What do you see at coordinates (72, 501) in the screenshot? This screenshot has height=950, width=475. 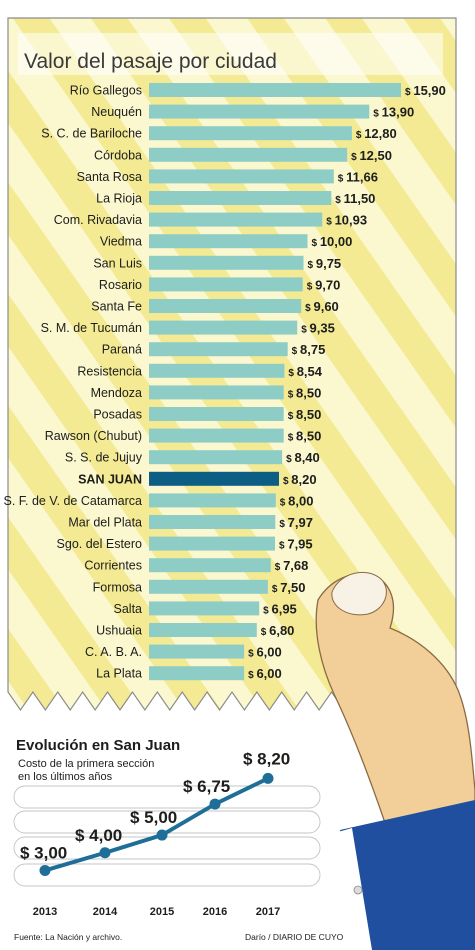 I see `category-label: S. F. de V. de Catamarca` at bounding box center [72, 501].